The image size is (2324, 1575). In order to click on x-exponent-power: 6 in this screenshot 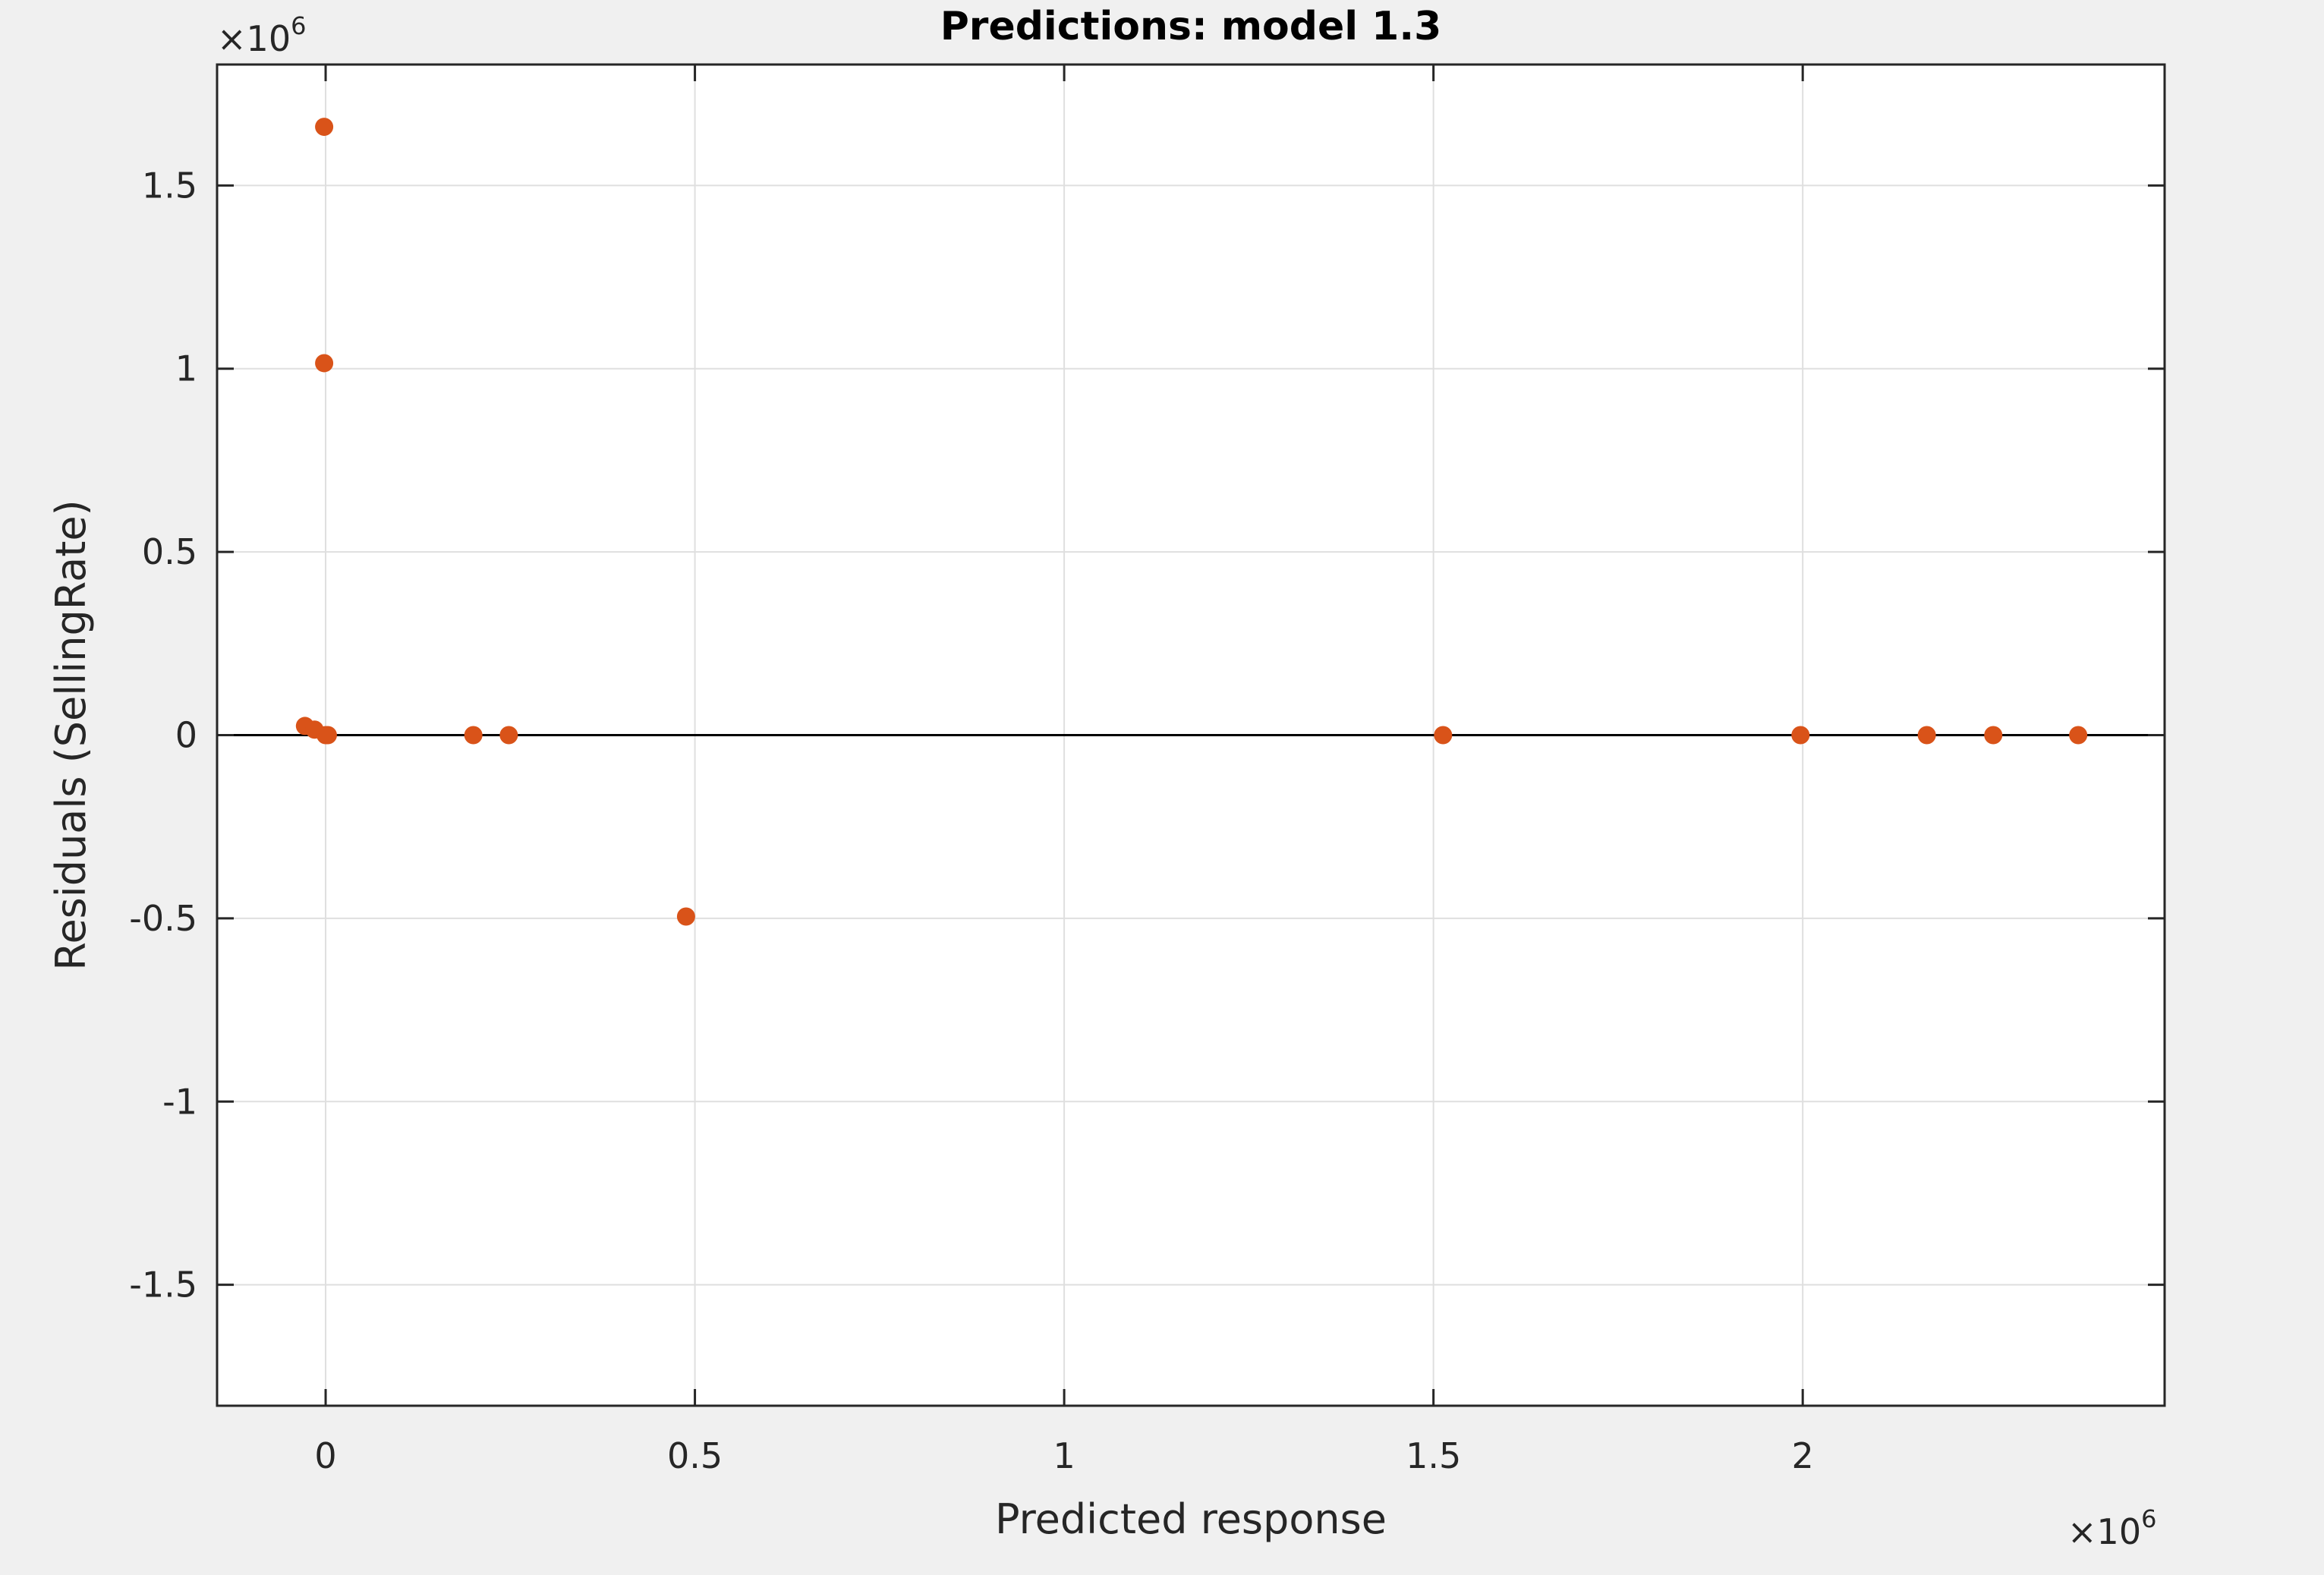, I will do `click(2149, 1518)`.